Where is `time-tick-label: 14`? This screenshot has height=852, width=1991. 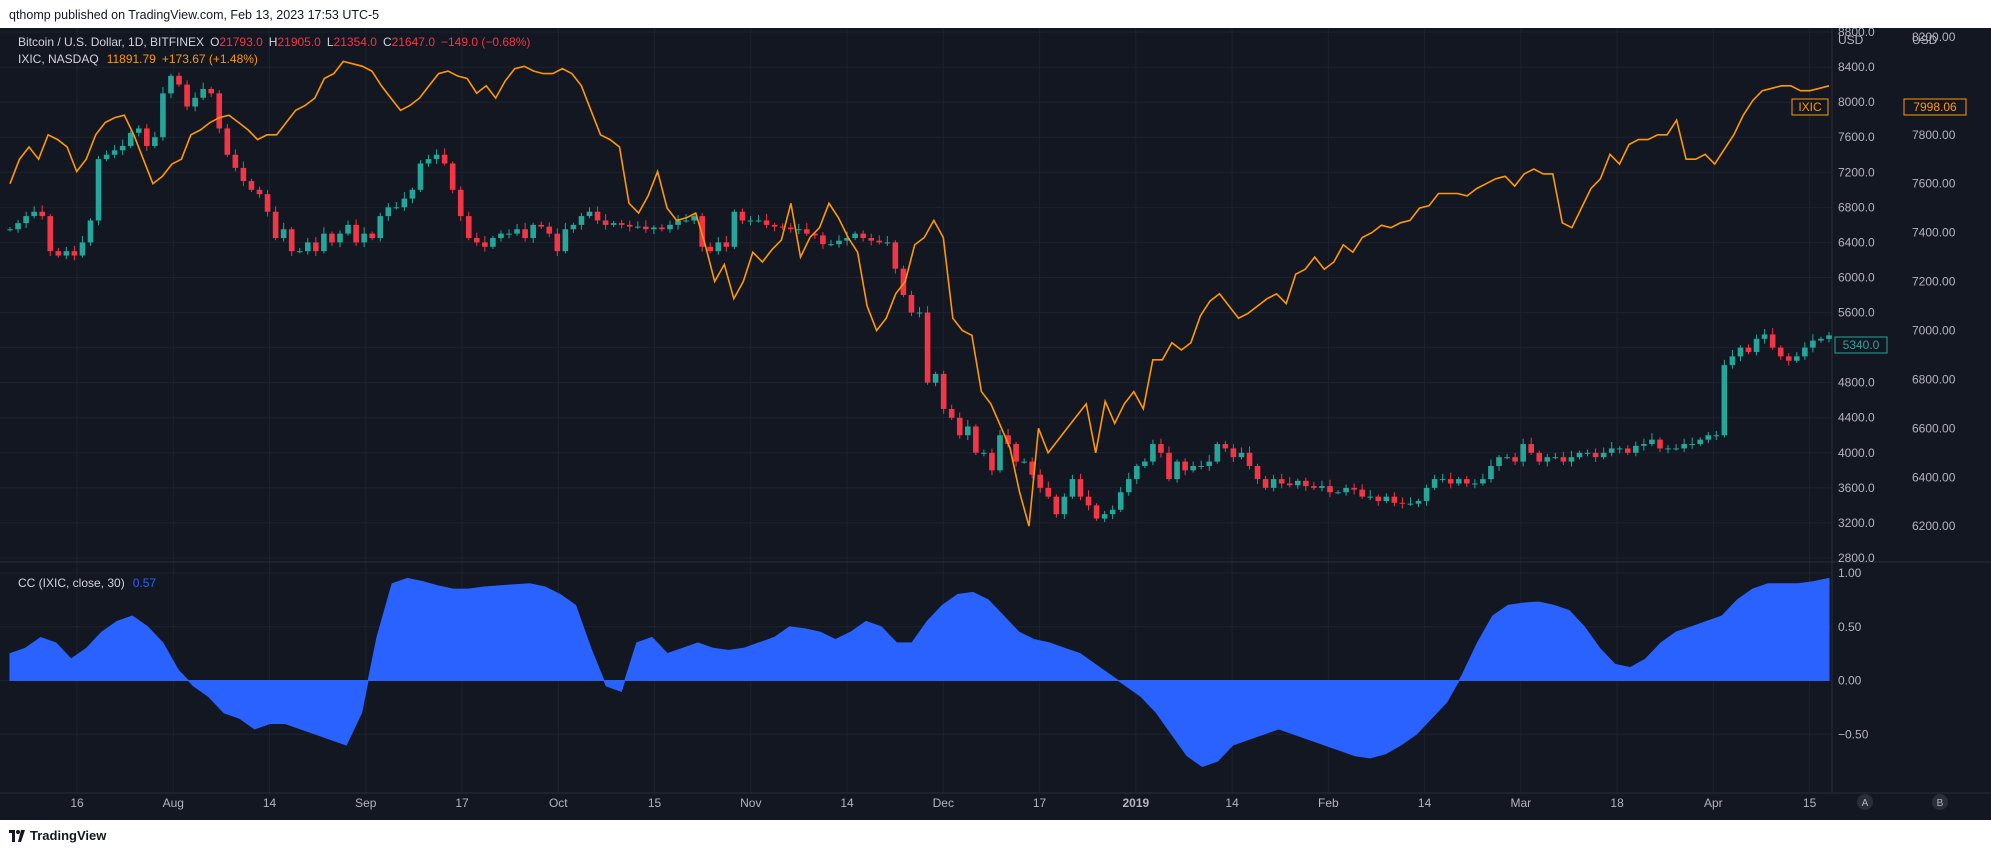
time-tick-label: 14 is located at coordinates (1425, 803).